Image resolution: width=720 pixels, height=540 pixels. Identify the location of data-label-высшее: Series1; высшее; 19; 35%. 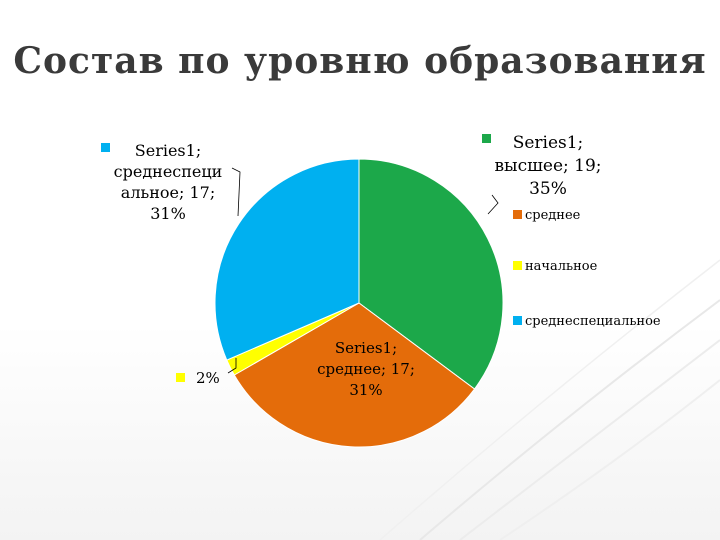
(547, 166).